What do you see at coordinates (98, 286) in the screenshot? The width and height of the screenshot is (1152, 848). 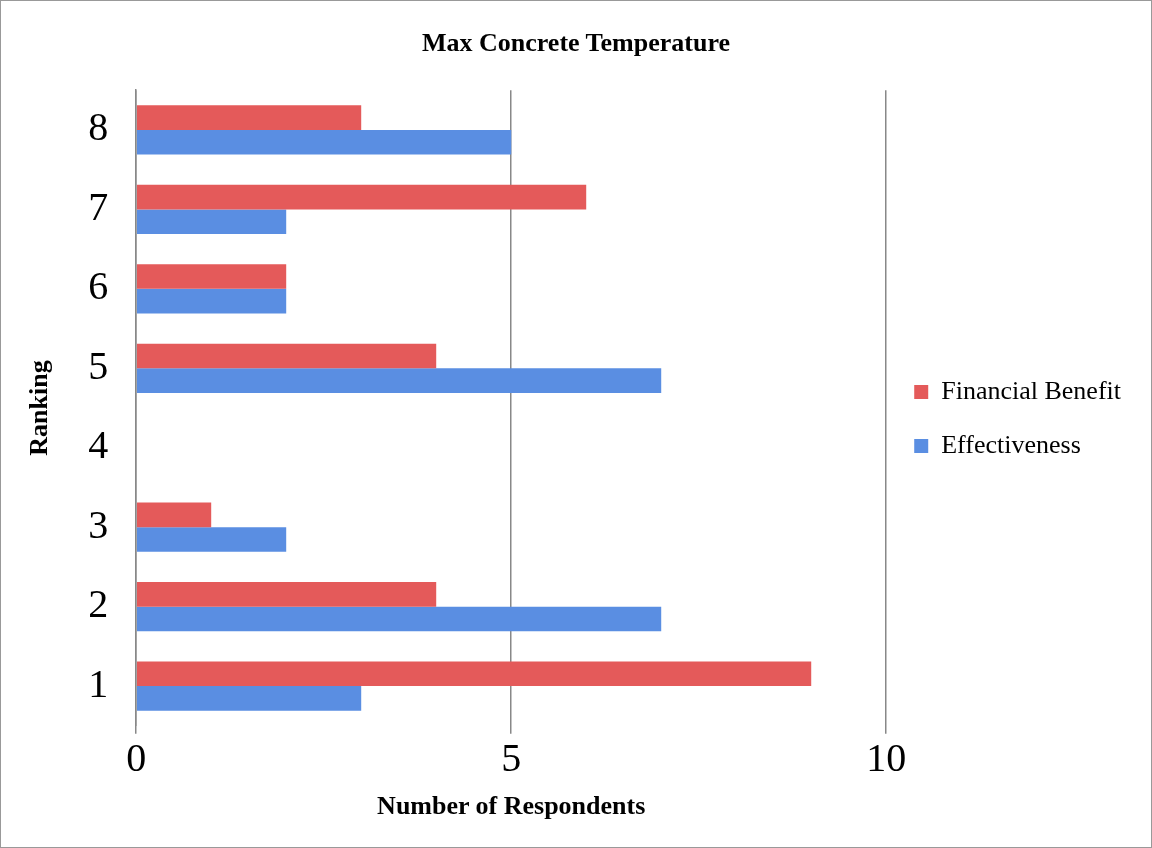 I see `y-tick-label: 6` at bounding box center [98, 286].